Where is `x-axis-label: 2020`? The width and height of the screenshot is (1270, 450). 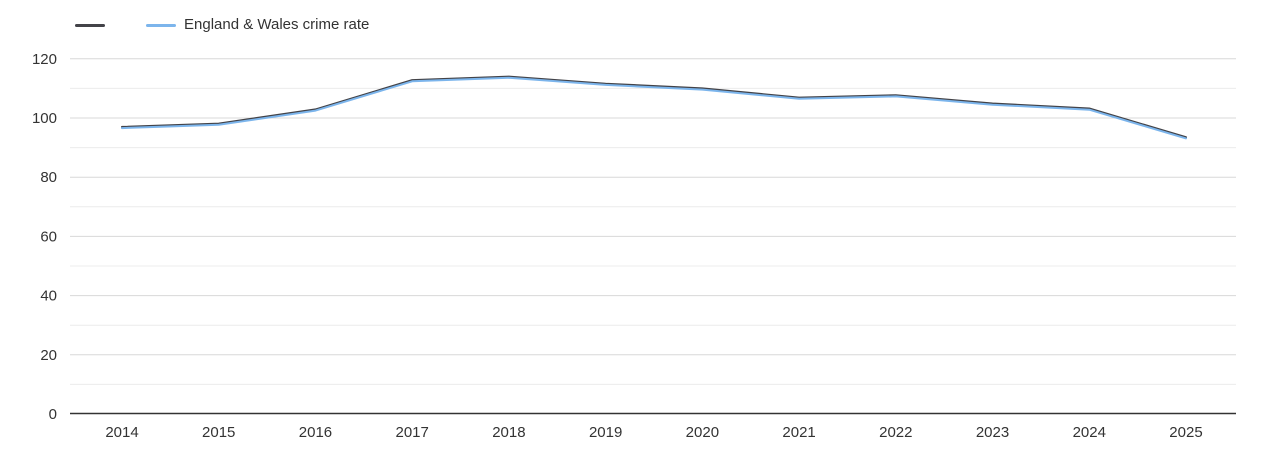 x-axis-label: 2020 is located at coordinates (702, 432).